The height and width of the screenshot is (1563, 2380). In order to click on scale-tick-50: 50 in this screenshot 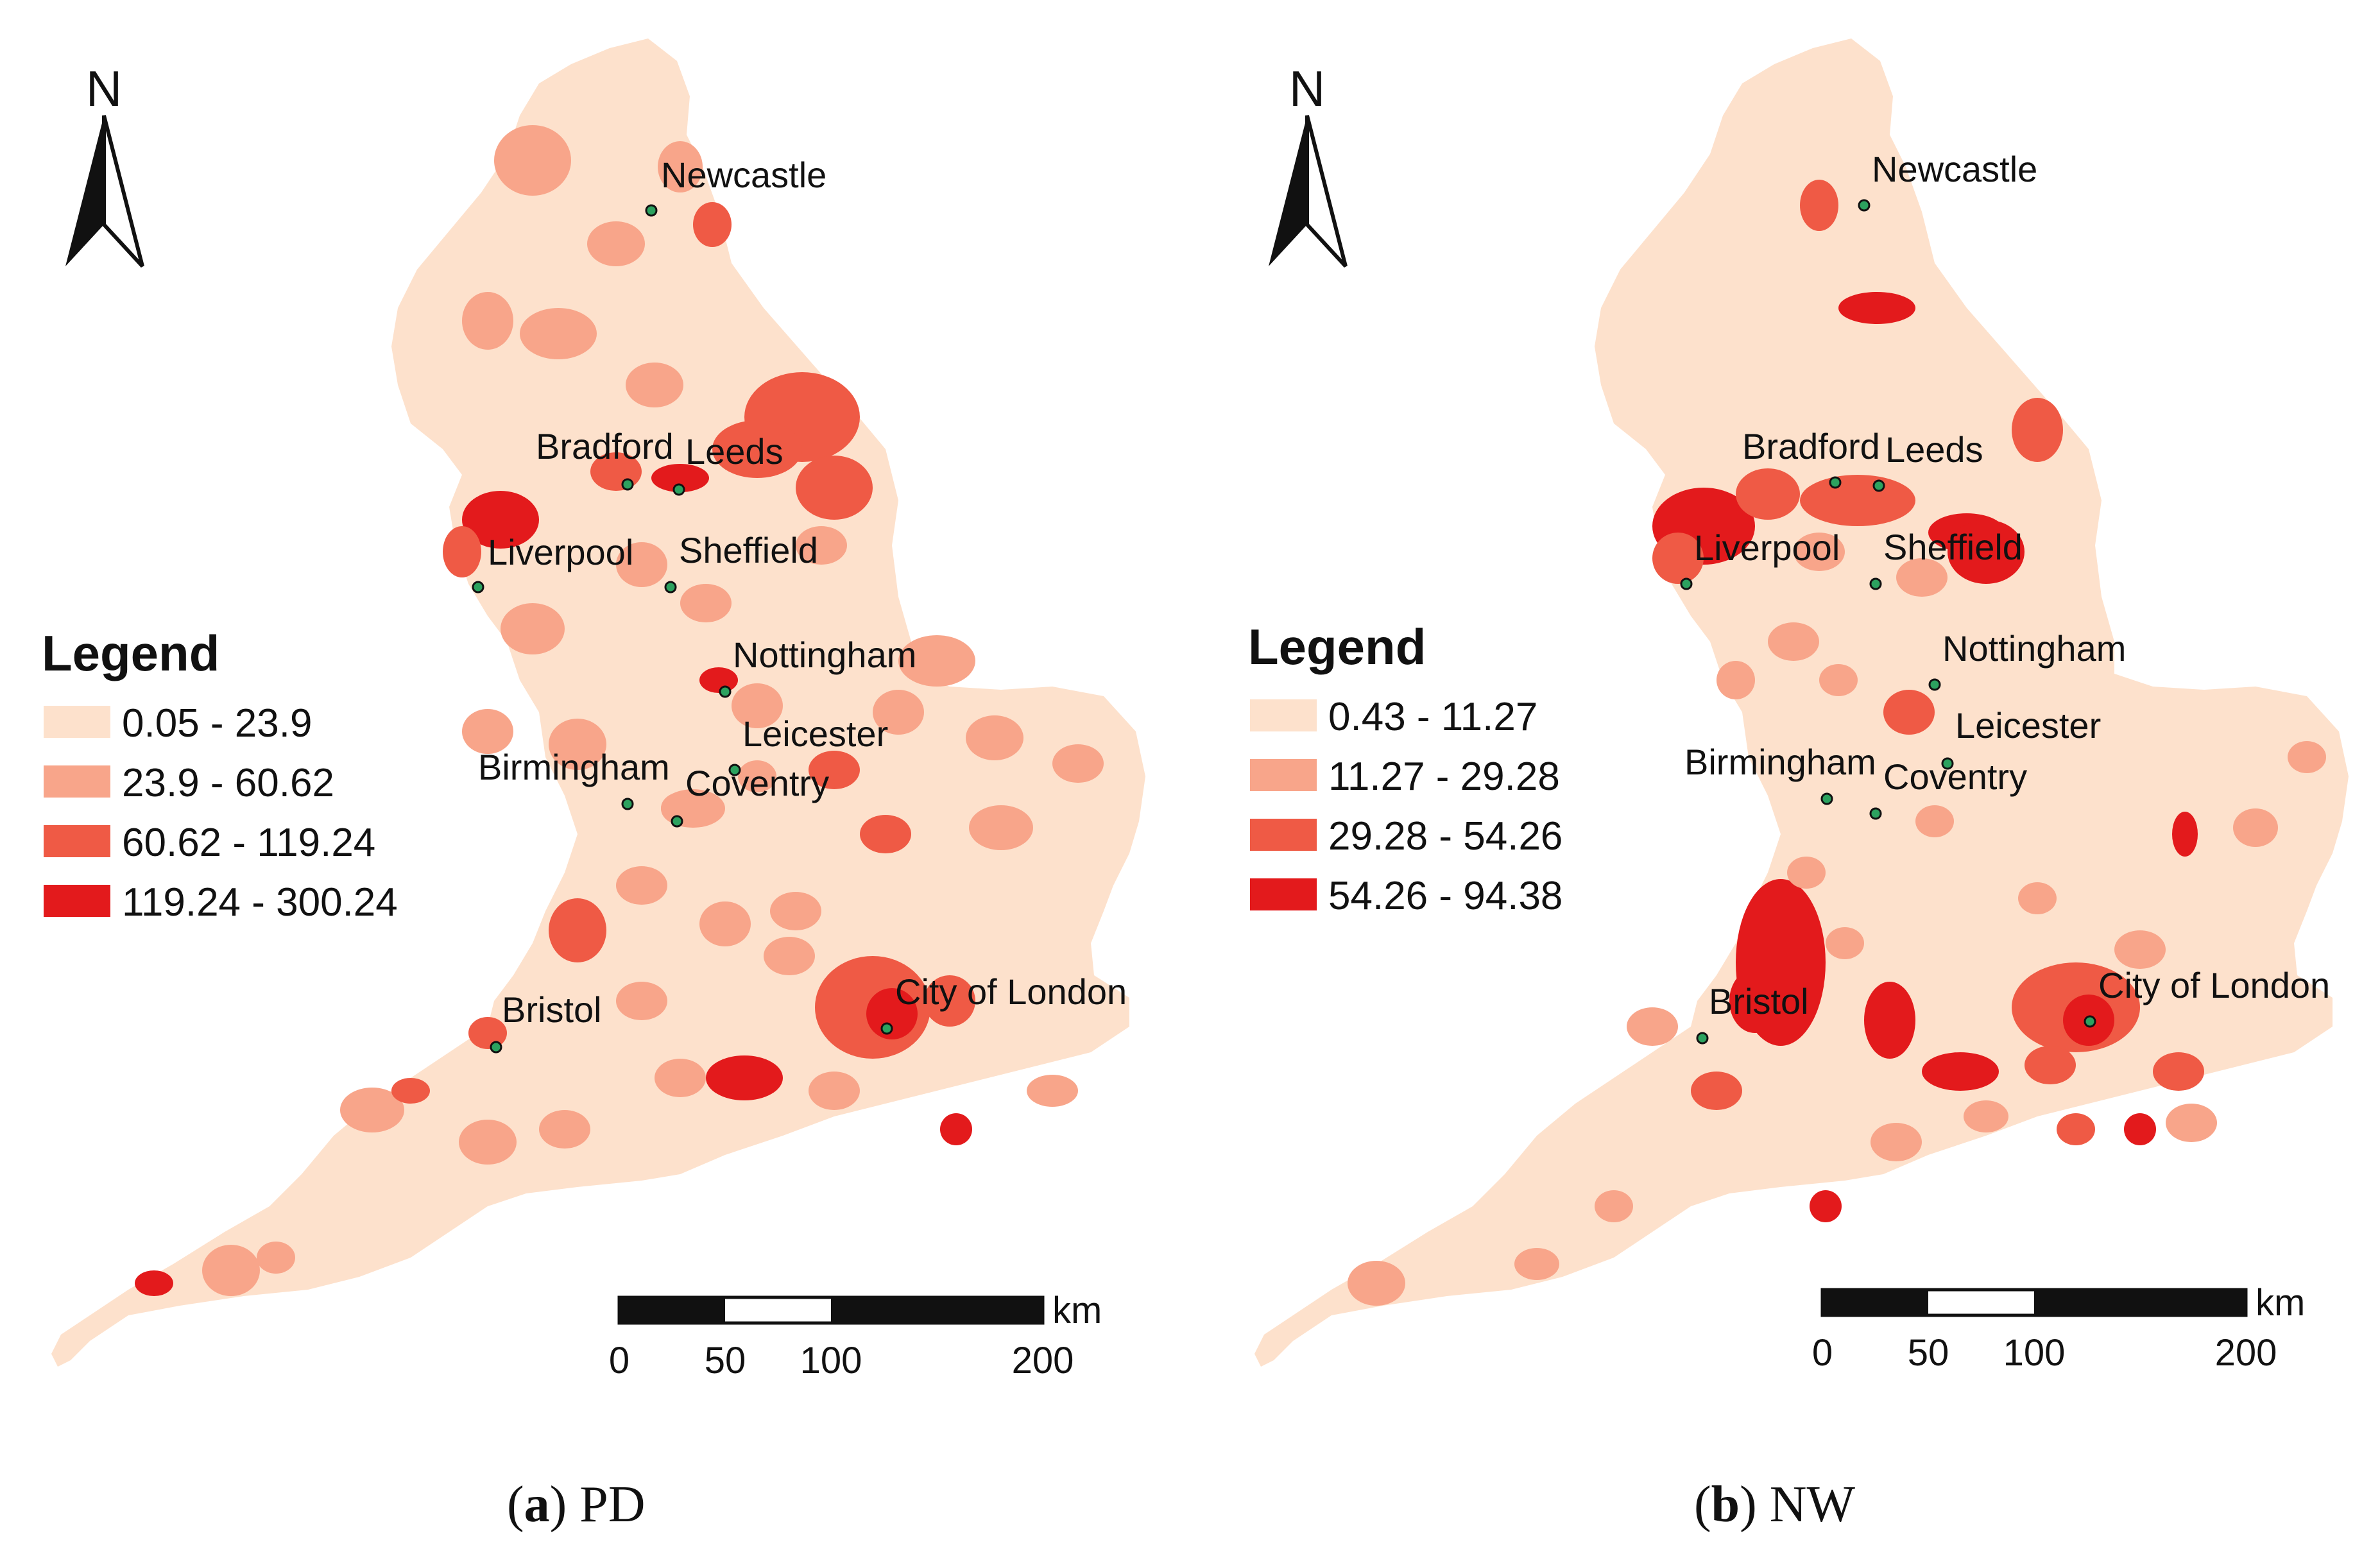, I will do `click(726, 1361)`.